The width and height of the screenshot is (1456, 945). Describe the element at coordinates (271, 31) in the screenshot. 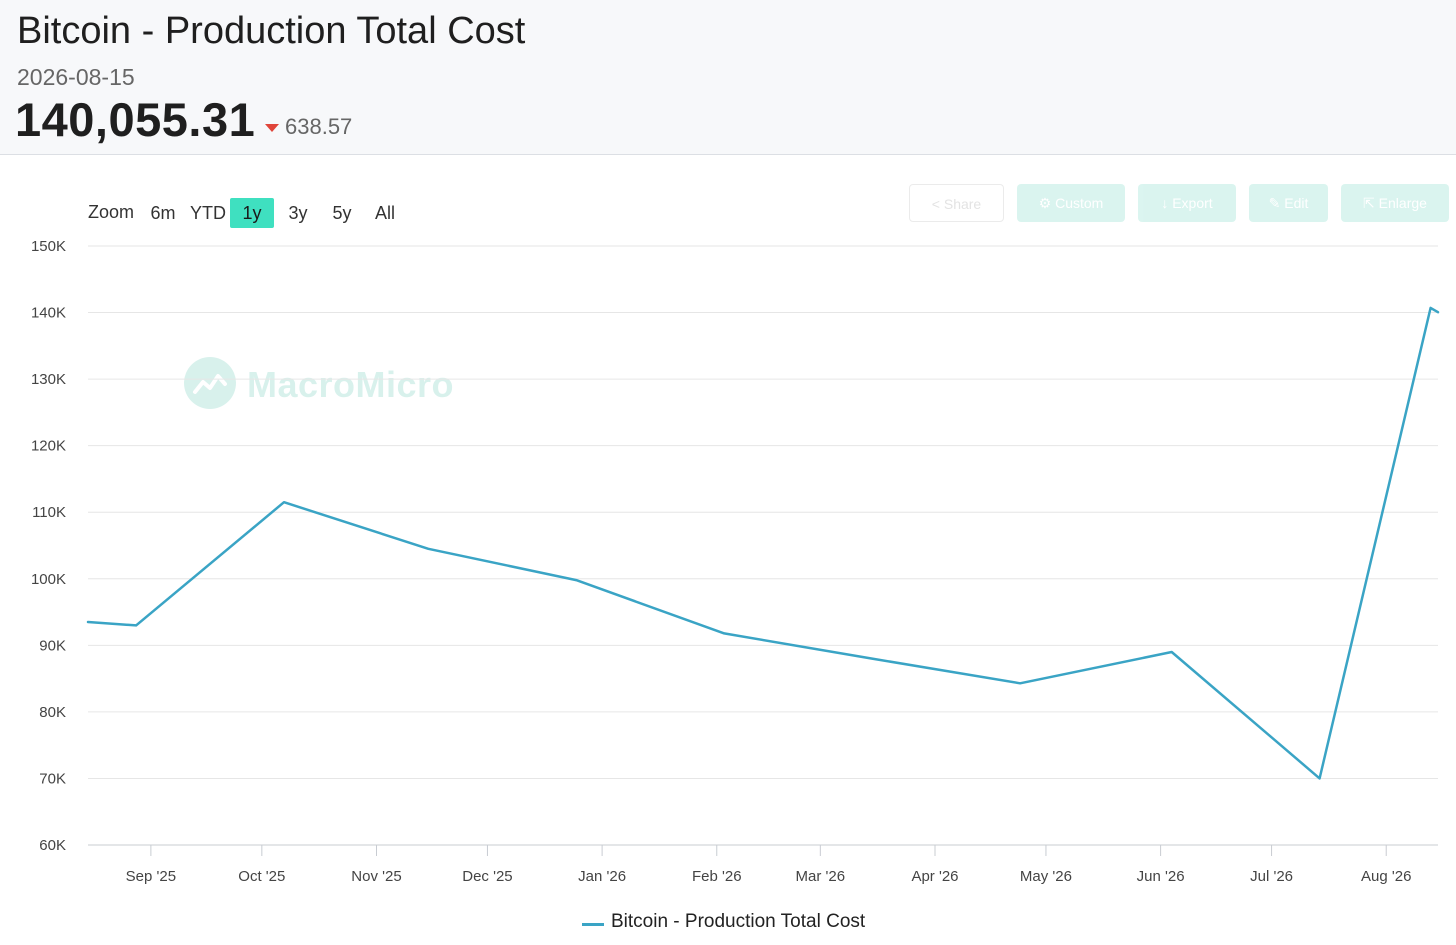

I see `chart-title: Bitcoin - Production Total Cost` at that location.